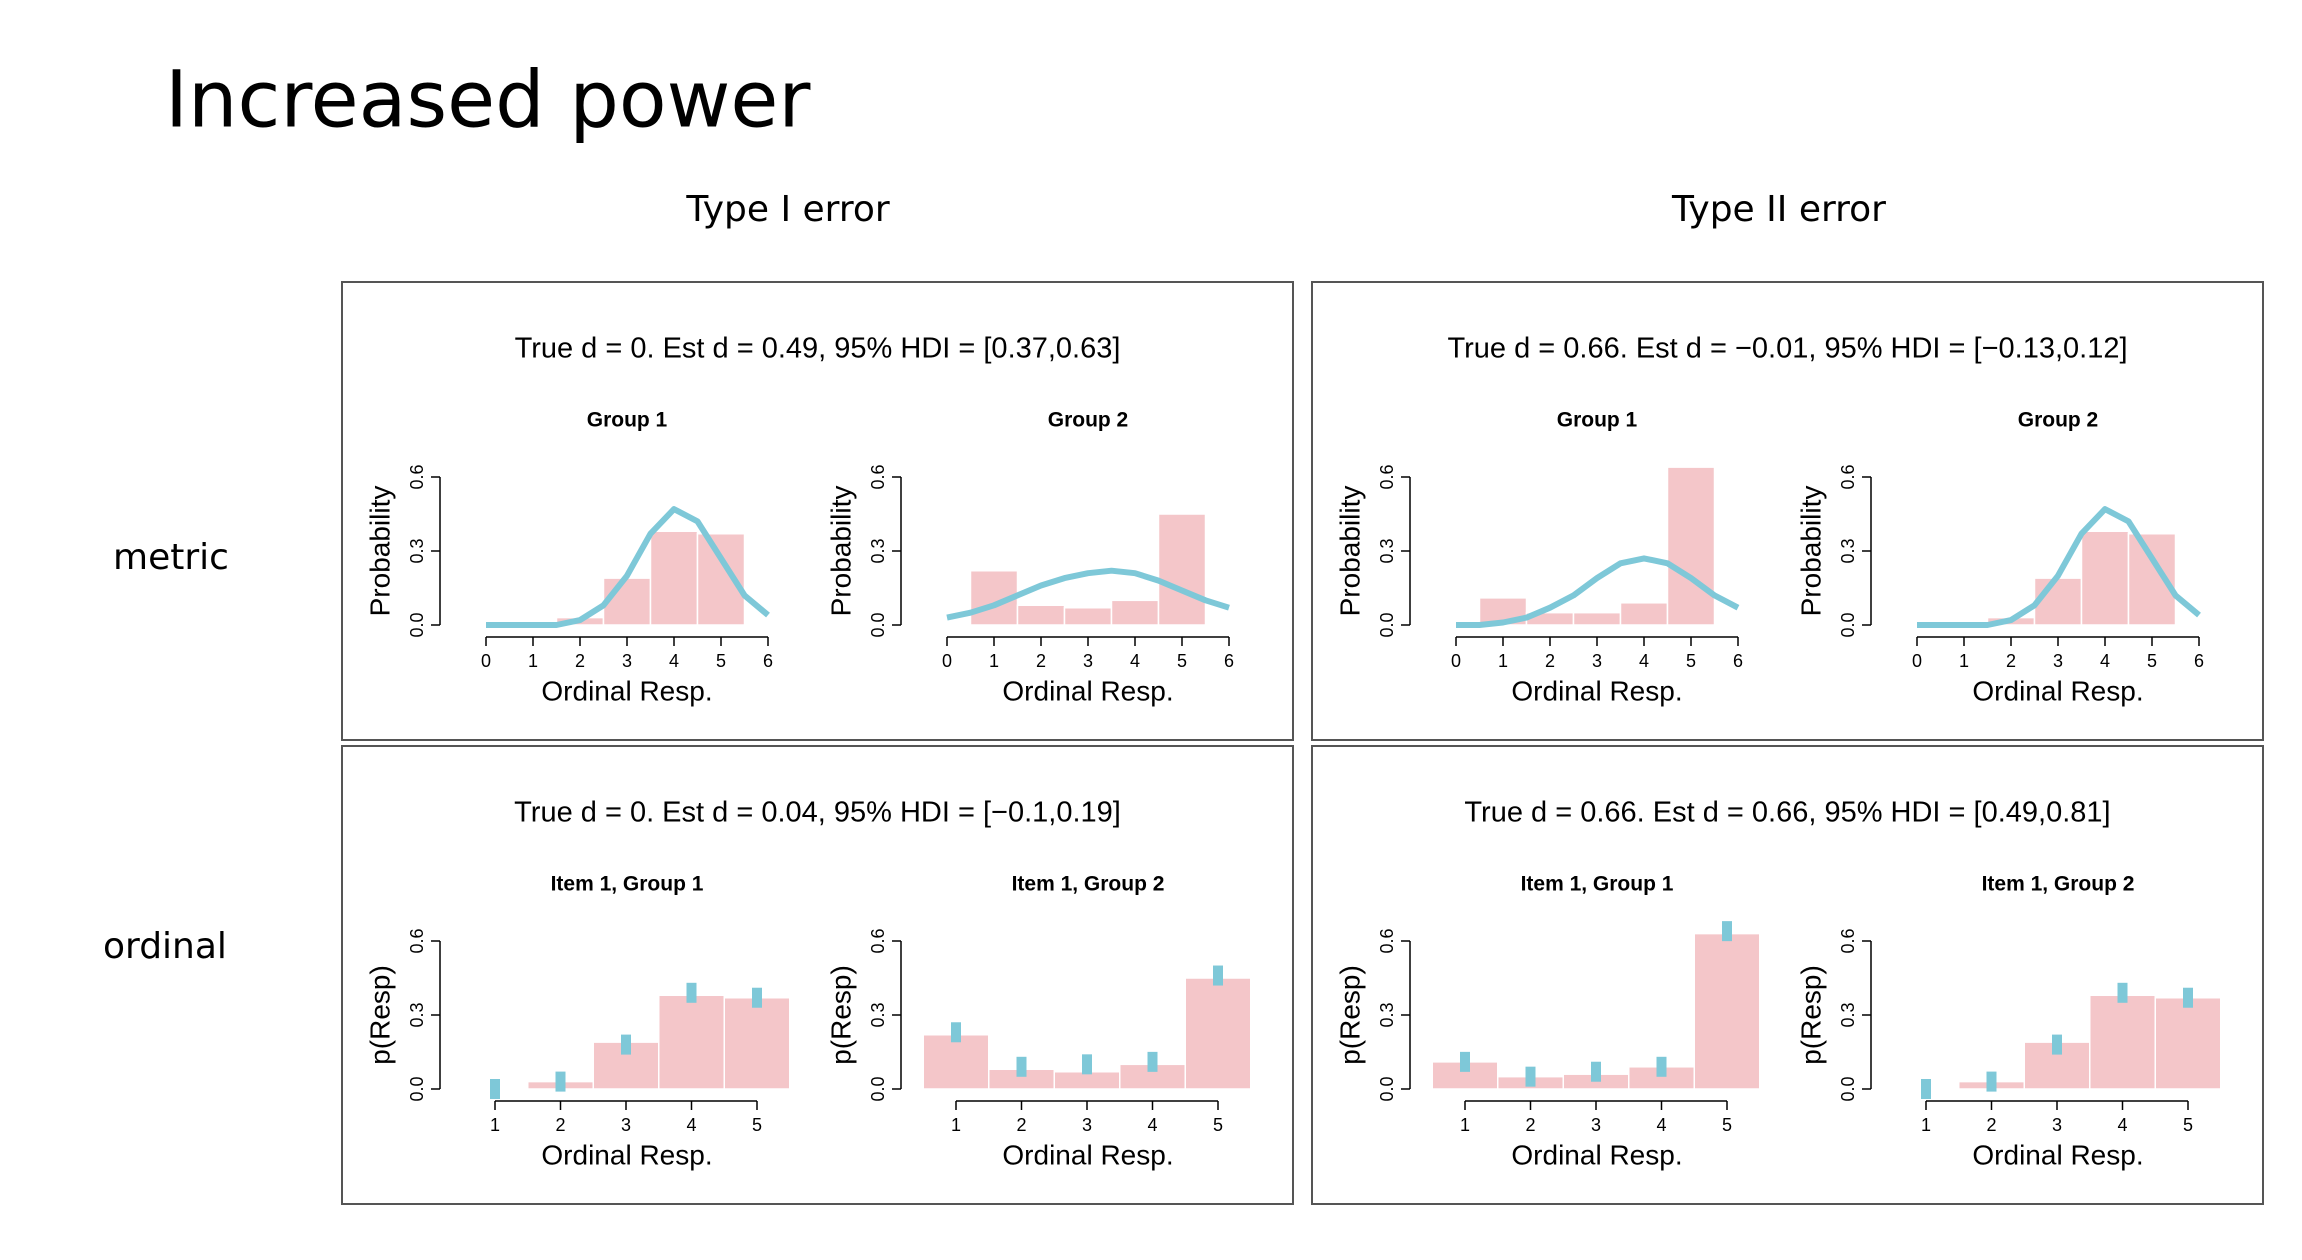 The height and width of the screenshot is (1260, 2302). I want to click on density-curve, so click(1598, 591).